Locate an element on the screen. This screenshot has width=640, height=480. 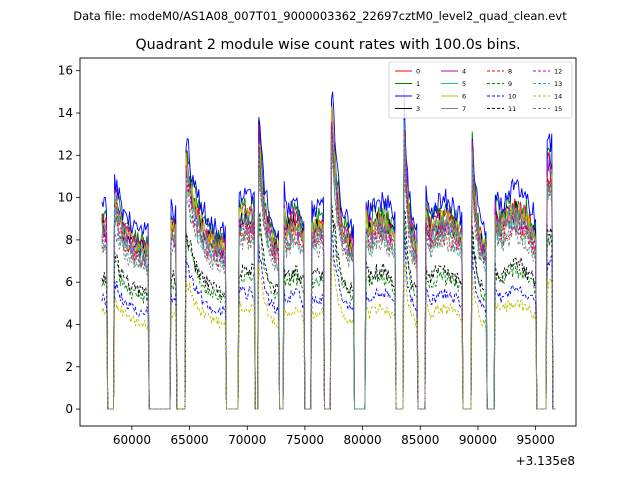
x-tick-label: 65000 is located at coordinates (189, 440).